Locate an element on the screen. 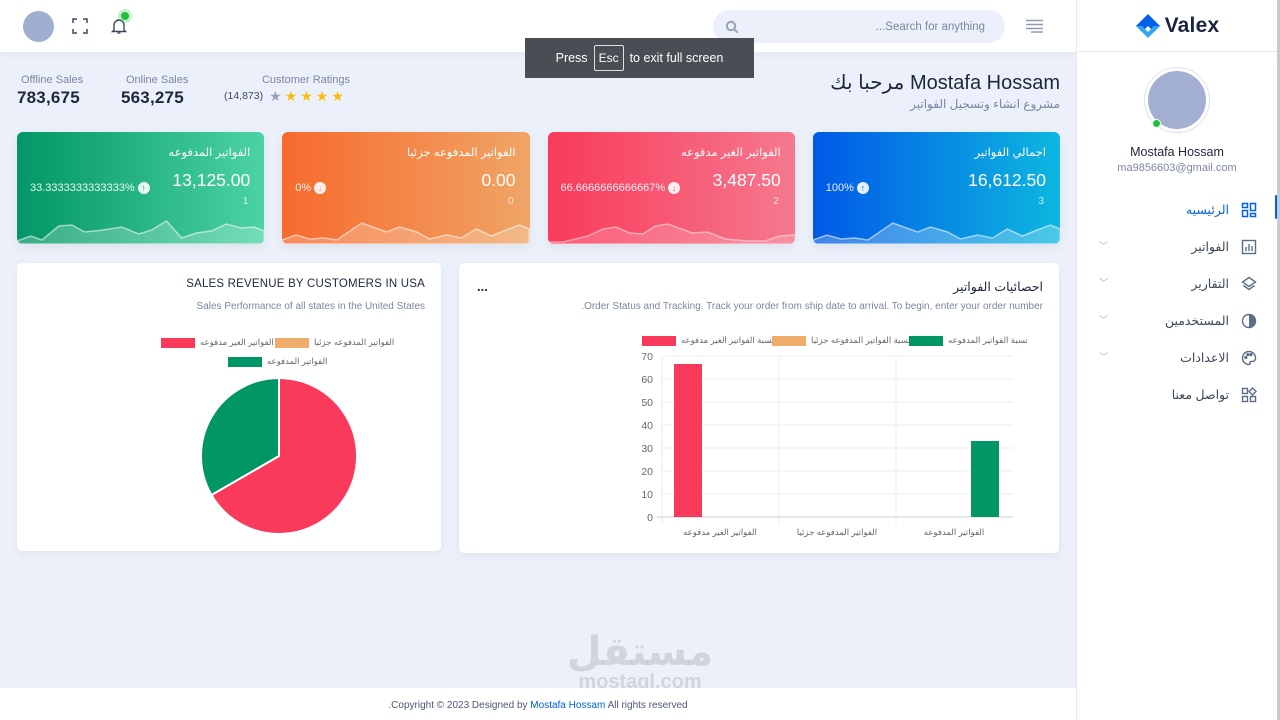  kpi-value: 0.00 is located at coordinates (498, 180).